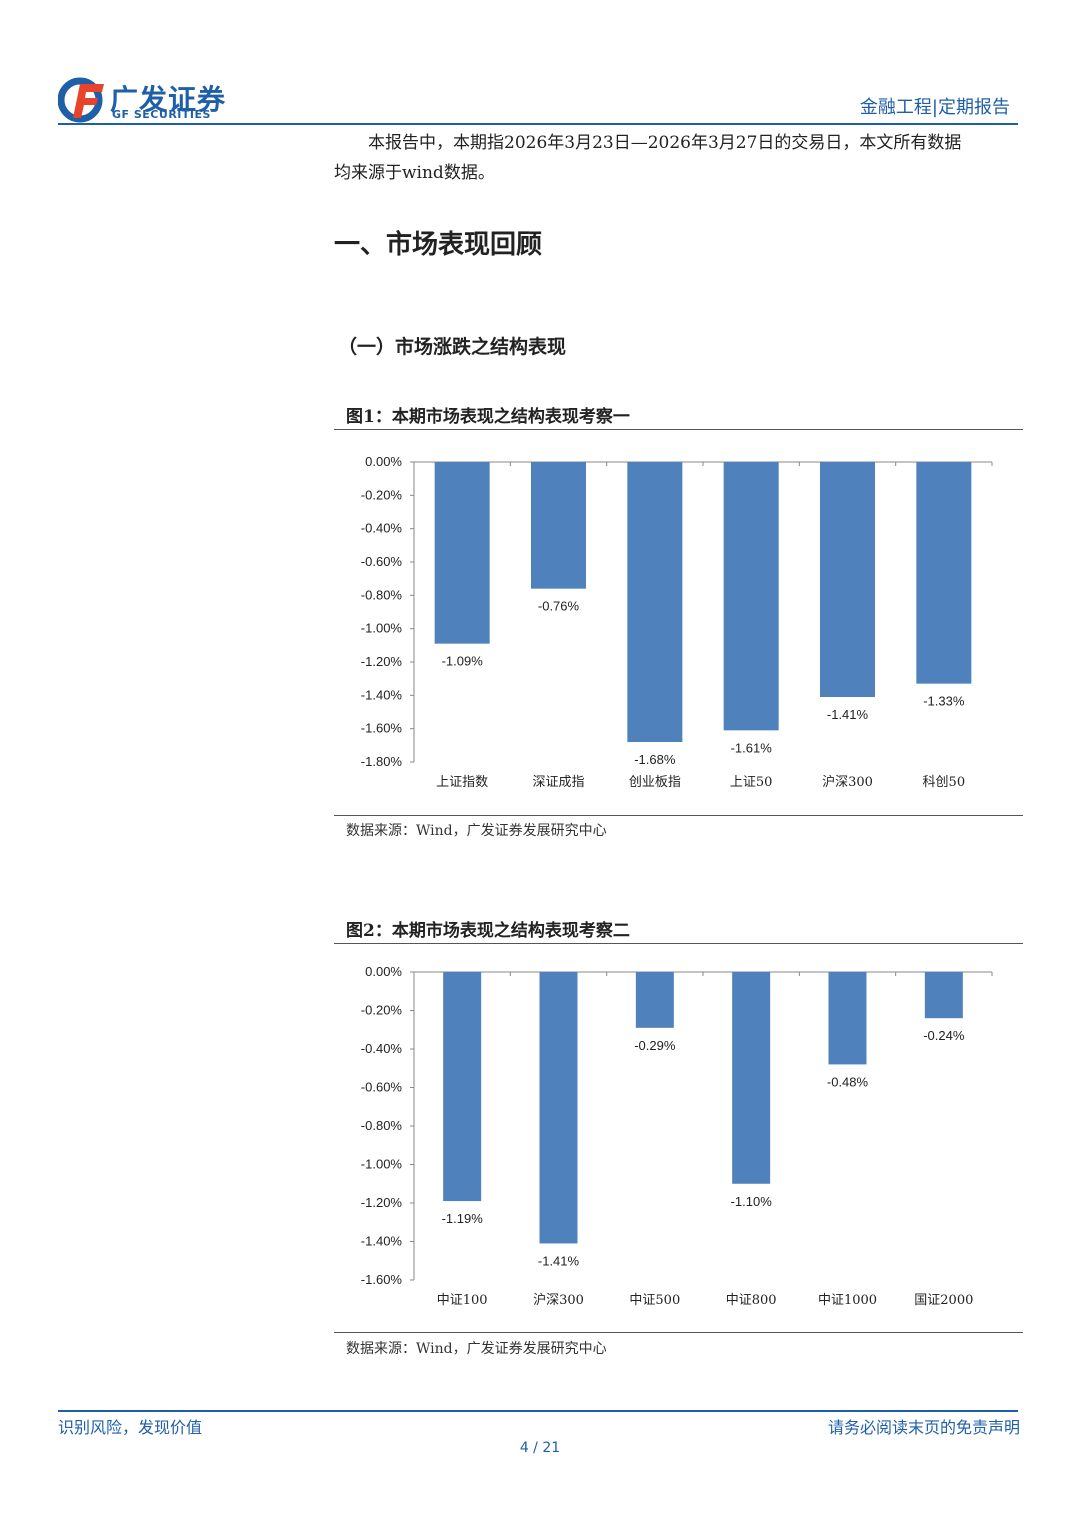  Describe the element at coordinates (752, 1201) in the screenshot. I see `data-label: -1.10%` at that location.